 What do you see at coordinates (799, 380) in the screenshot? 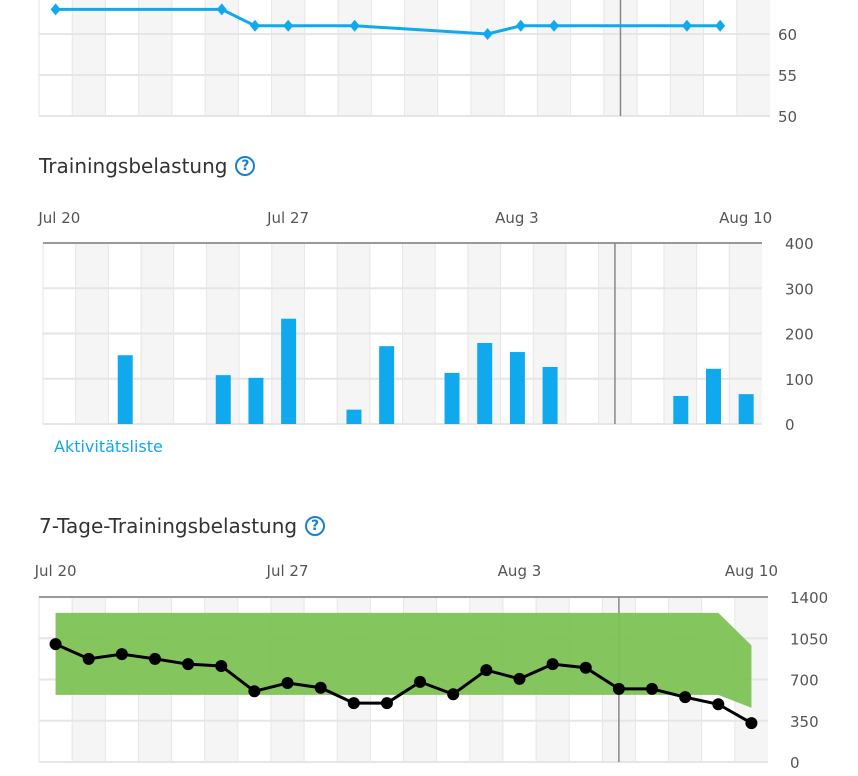
I see `y-tick-label: 100` at bounding box center [799, 380].